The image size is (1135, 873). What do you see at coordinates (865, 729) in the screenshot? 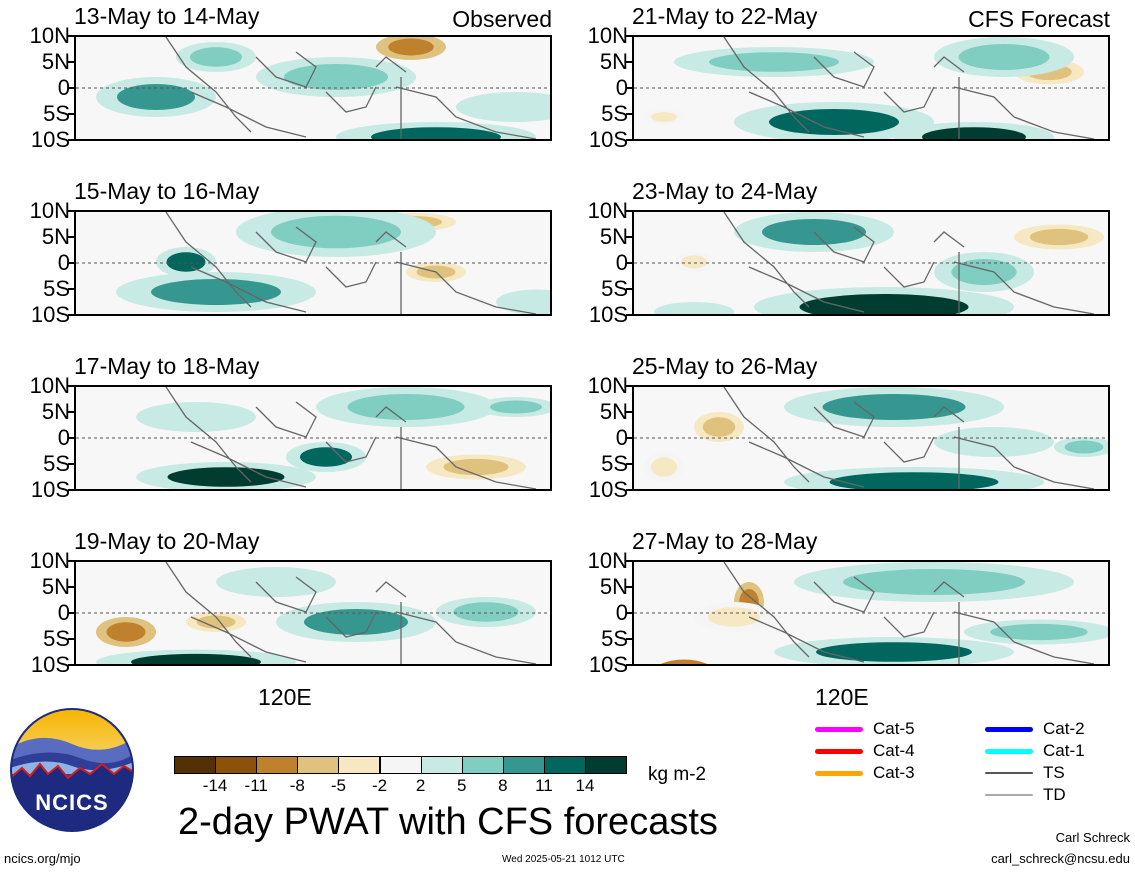
I see `legend-item: Cat-5` at bounding box center [865, 729].